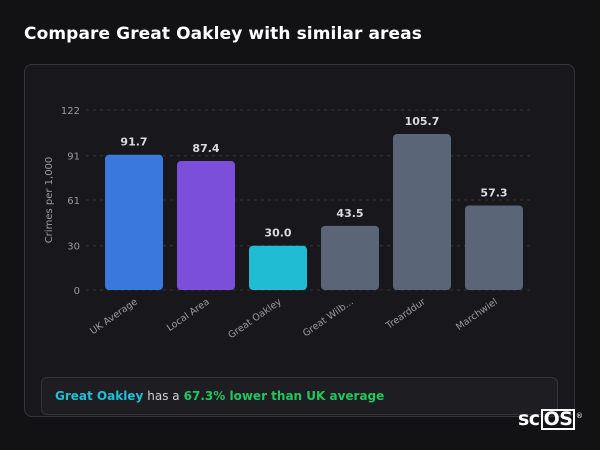 The height and width of the screenshot is (450, 600). Describe the element at coordinates (133, 142) in the screenshot. I see `bar-value-label: 91.7` at that location.